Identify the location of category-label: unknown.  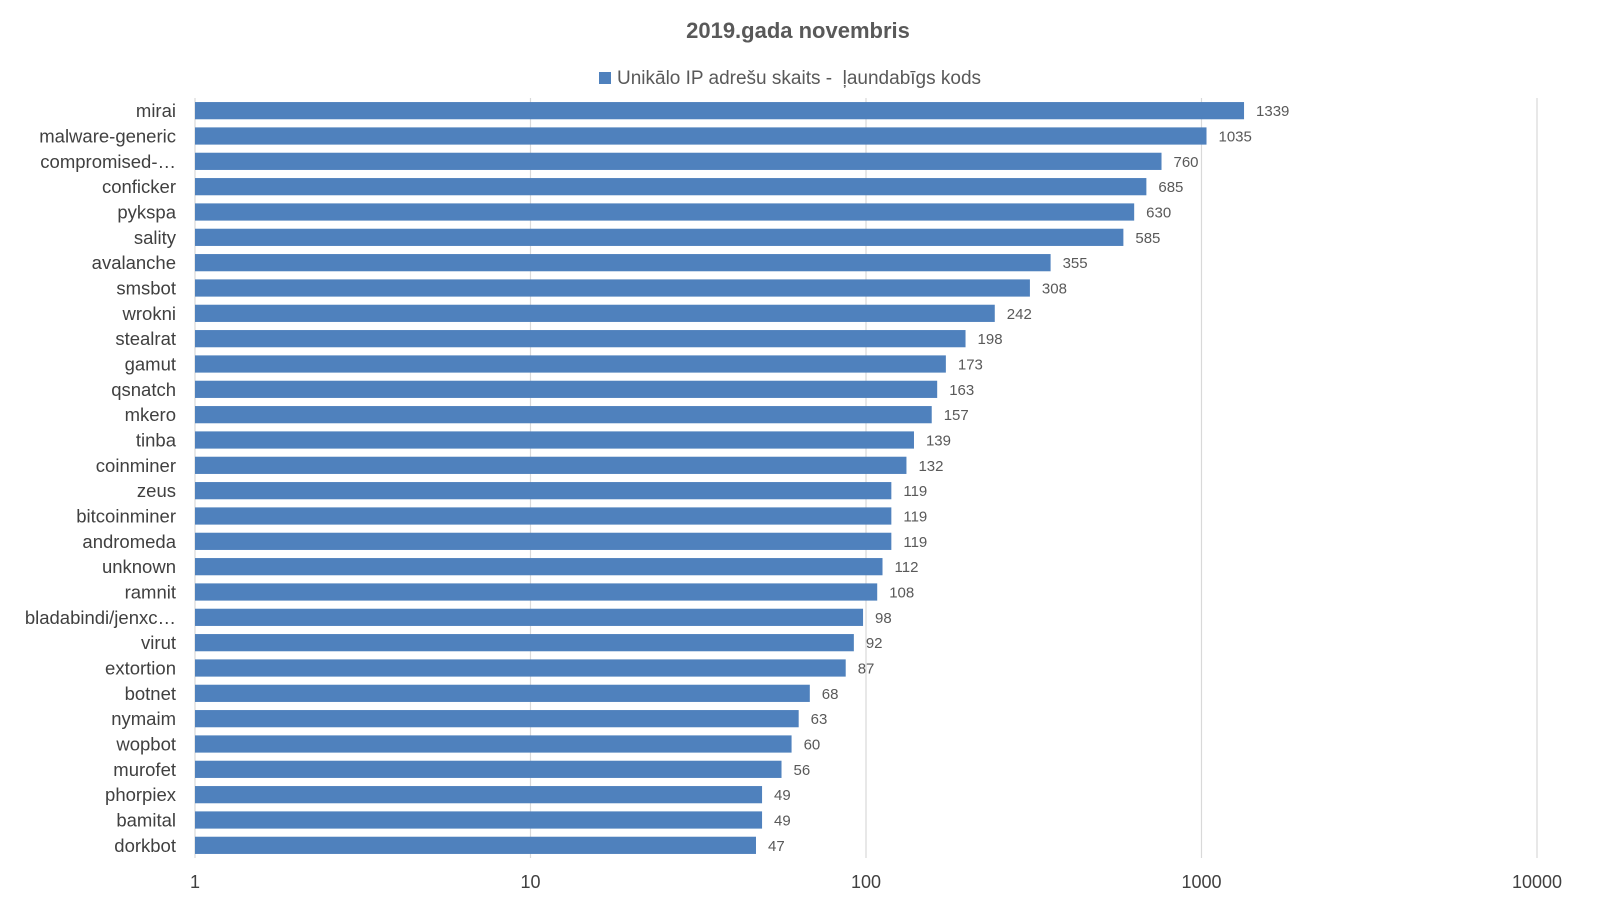
(139, 566).